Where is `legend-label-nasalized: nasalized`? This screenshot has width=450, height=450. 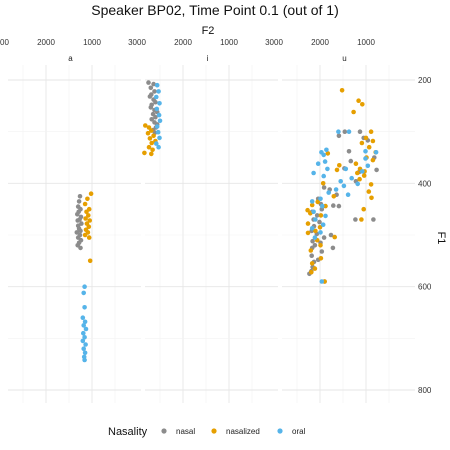 legend-label-nasalized: nasalized is located at coordinates (243, 431).